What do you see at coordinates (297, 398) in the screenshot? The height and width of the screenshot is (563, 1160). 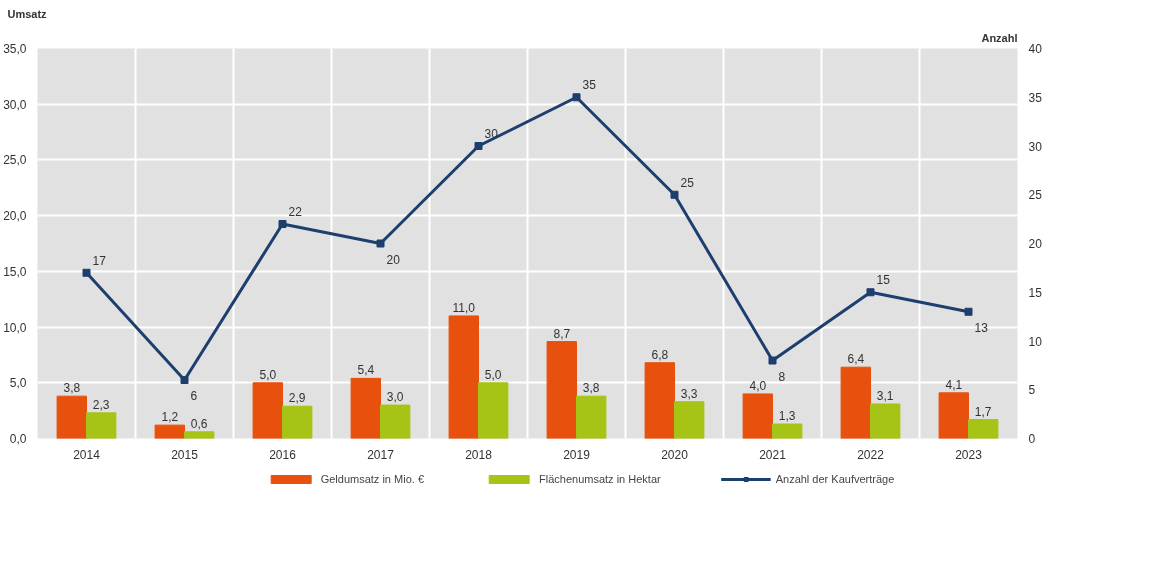 I see `data-label: 2,9` at bounding box center [297, 398].